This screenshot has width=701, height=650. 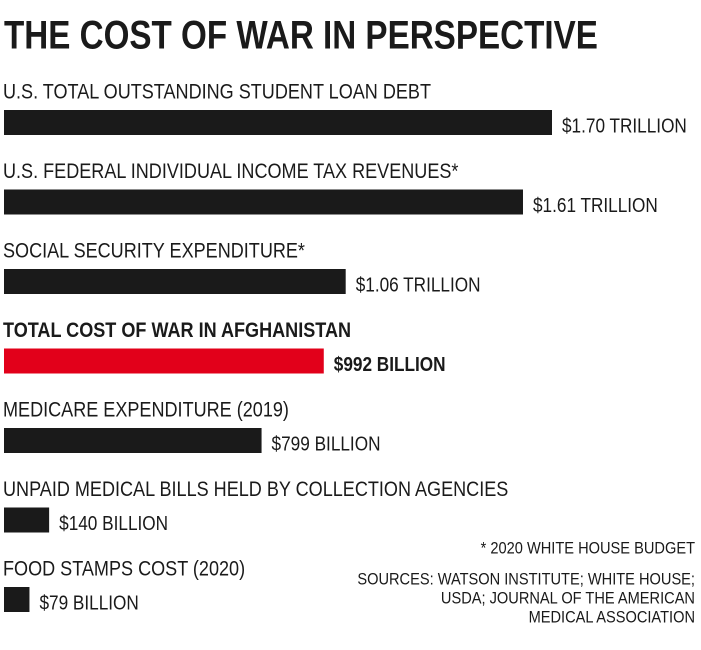 What do you see at coordinates (595, 205) in the screenshot?
I see `value-label: $1.61 TRILLION` at bounding box center [595, 205].